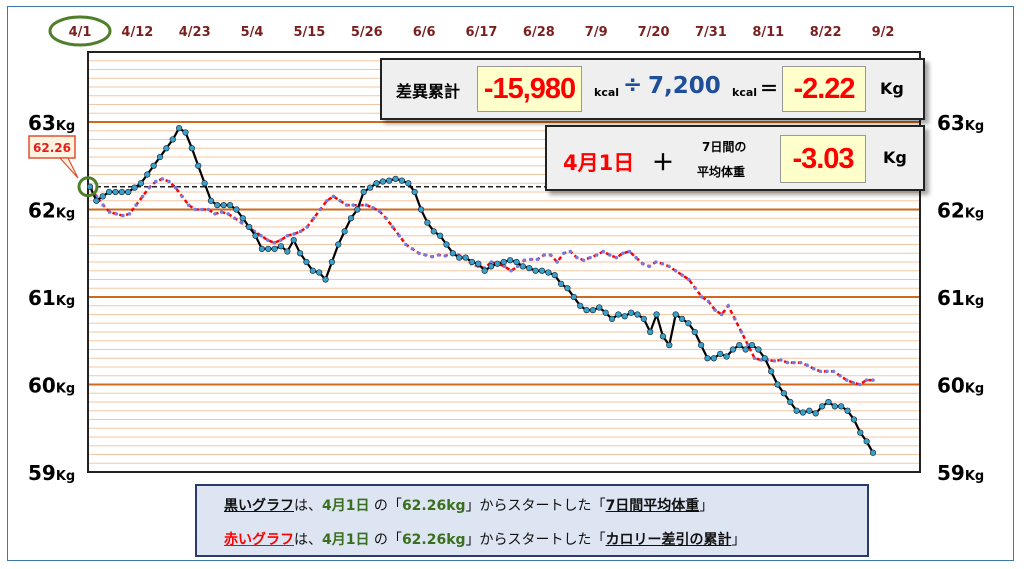  I want to click on equals-sign: ＝, so click(769, 89).